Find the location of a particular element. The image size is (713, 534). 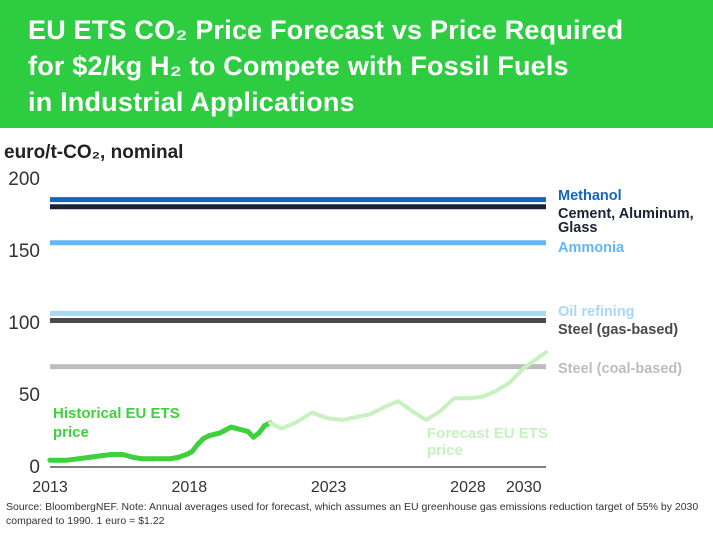

threshold-label: Cement, Aluminum, is located at coordinates (626, 214).